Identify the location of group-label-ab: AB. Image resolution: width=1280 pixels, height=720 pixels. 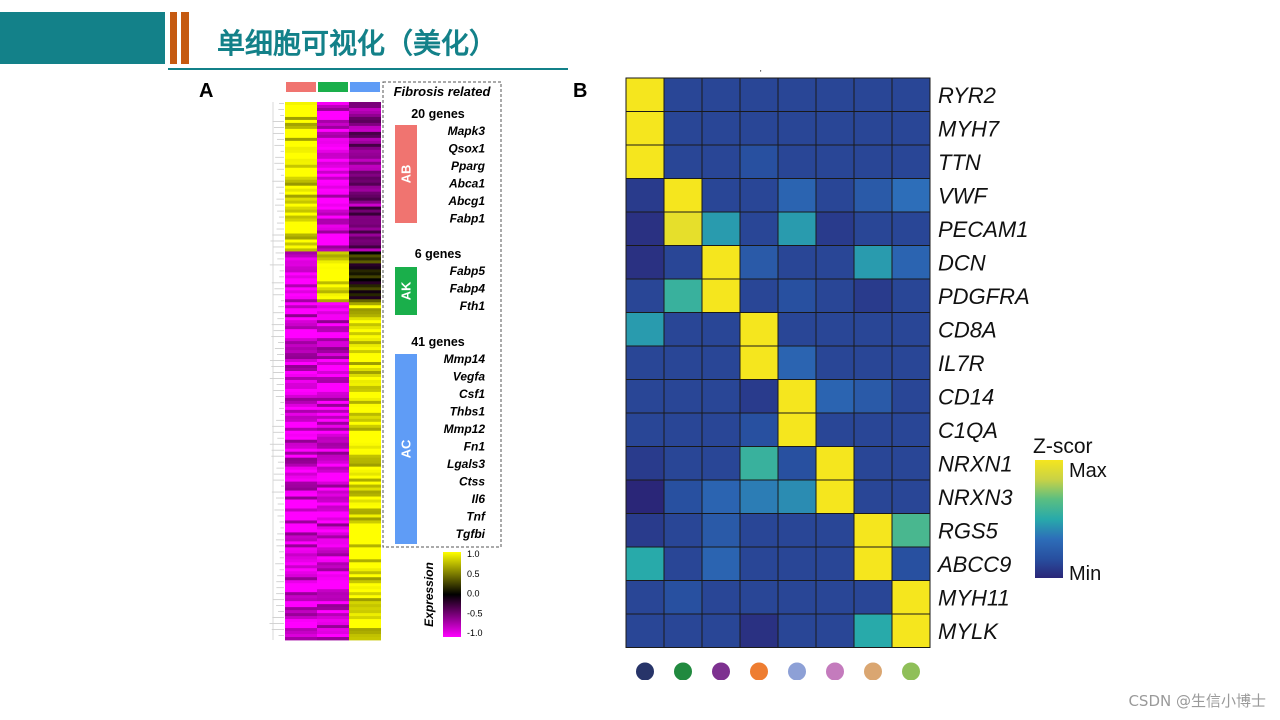
(406, 174).